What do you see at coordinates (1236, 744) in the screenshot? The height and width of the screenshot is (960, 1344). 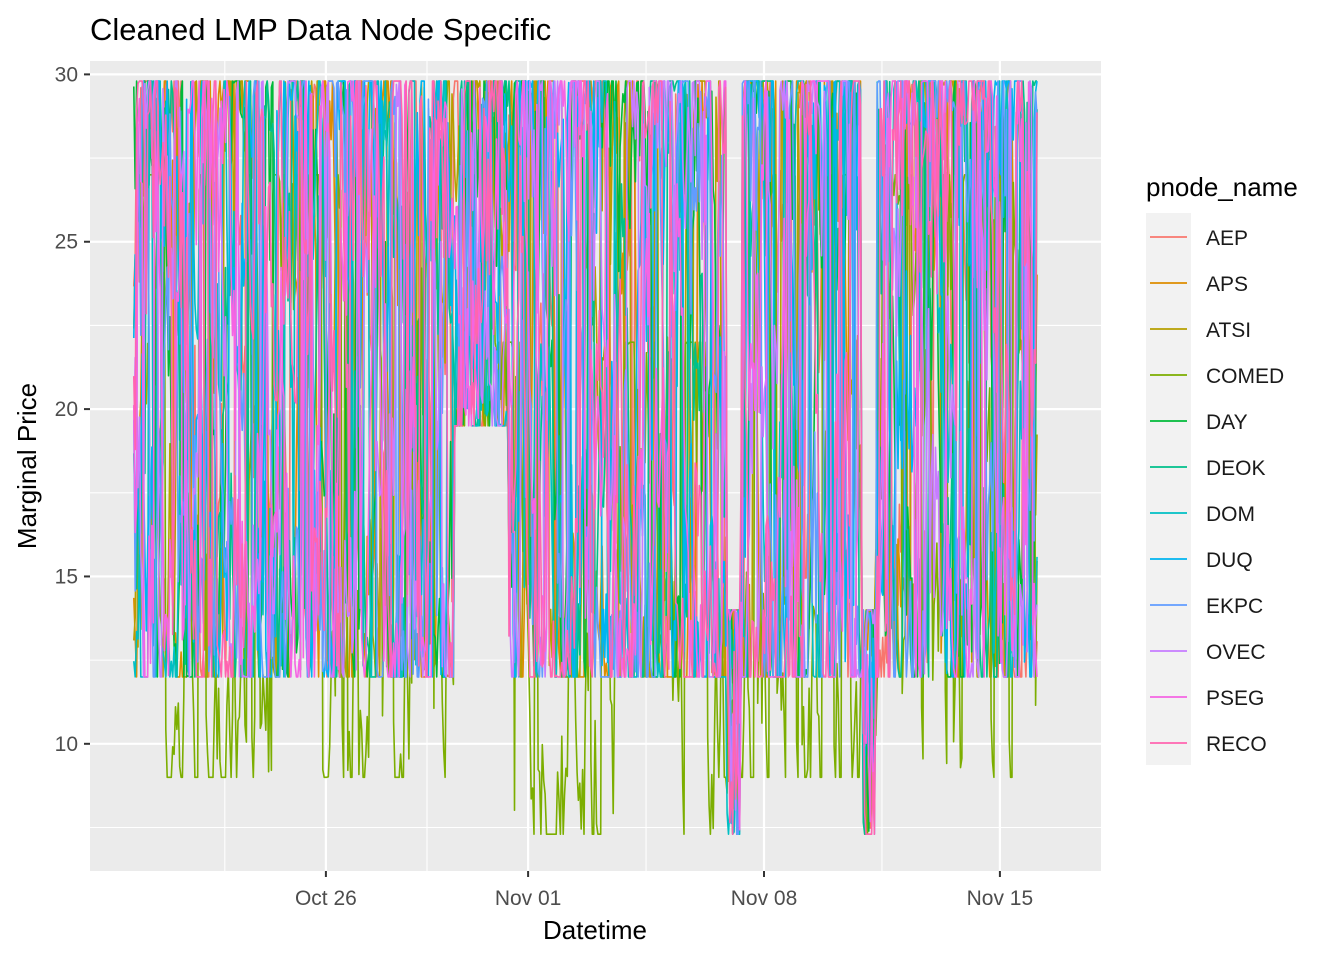 I see `legend-label-reco: RECO` at bounding box center [1236, 744].